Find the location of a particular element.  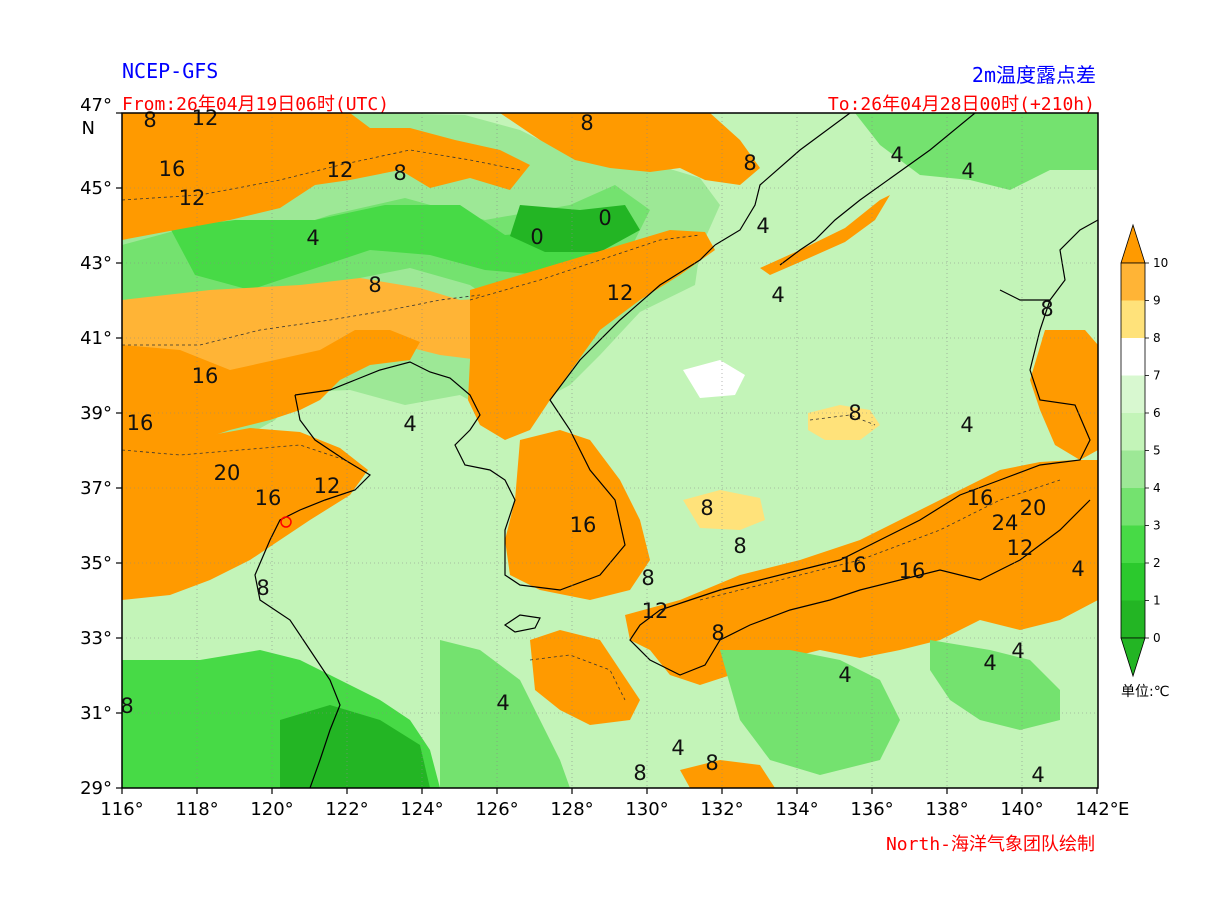

lat-tick-label: 35° is located at coordinates (96, 563).